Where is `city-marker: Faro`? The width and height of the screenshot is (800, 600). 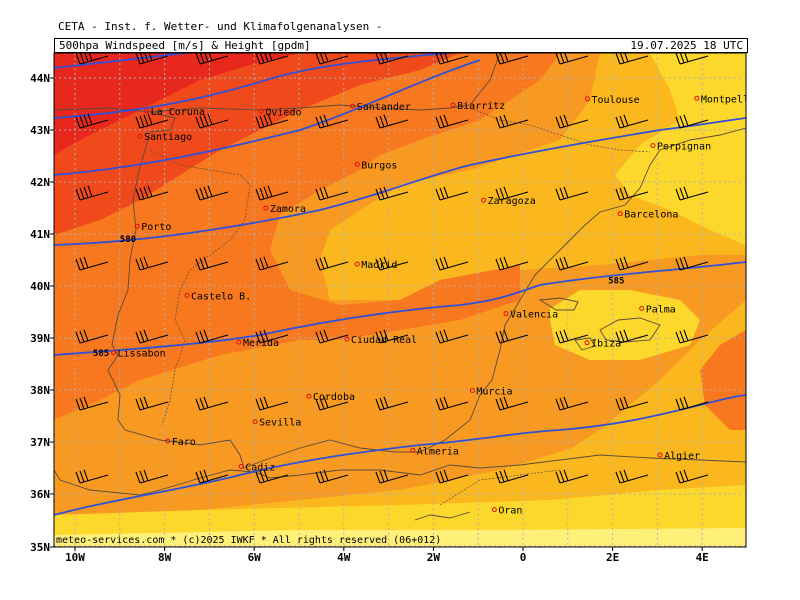 city-marker: Faro is located at coordinates (180, 442).